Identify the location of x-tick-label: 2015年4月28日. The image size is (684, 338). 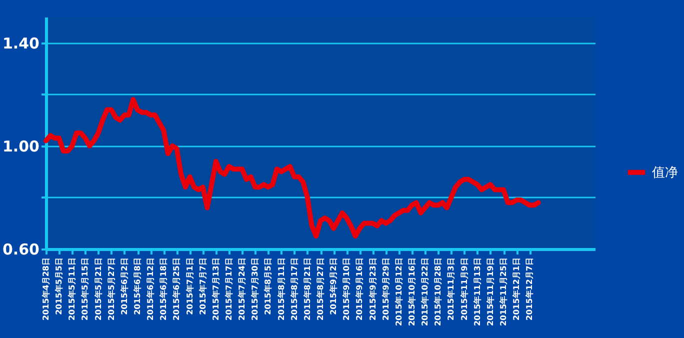
(46, 289).